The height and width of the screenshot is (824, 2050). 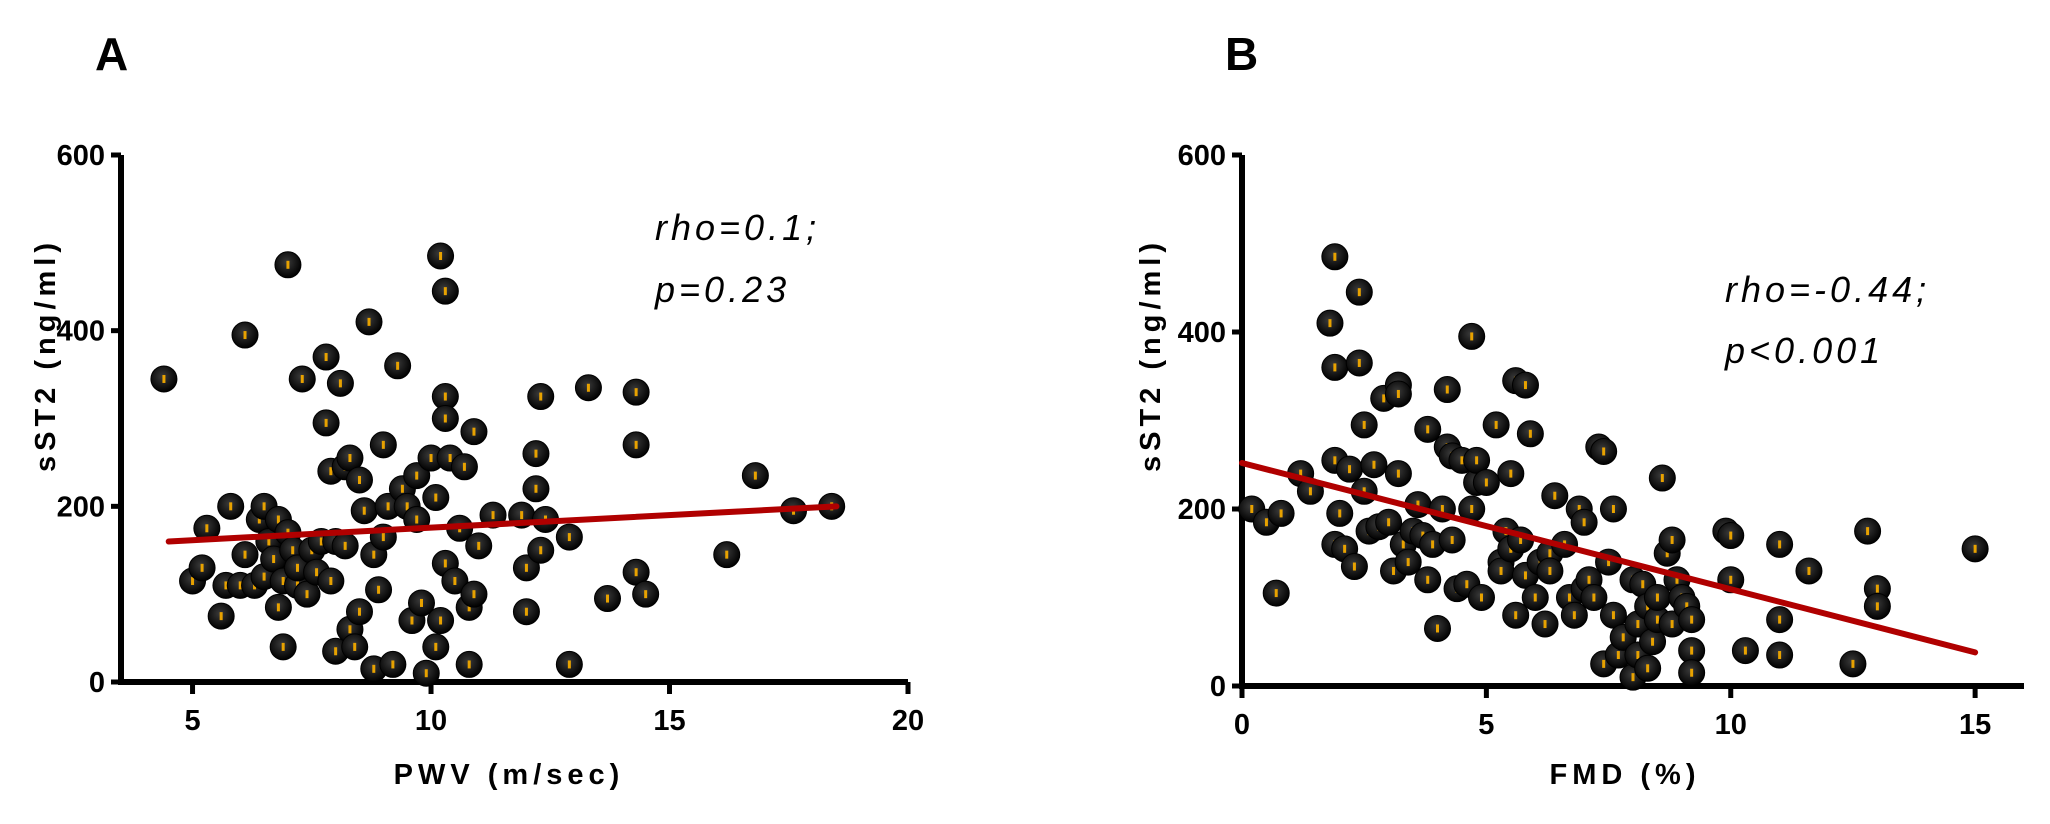 What do you see at coordinates (81, 507) in the screenshot?
I see `y-tick-label-a: 200` at bounding box center [81, 507].